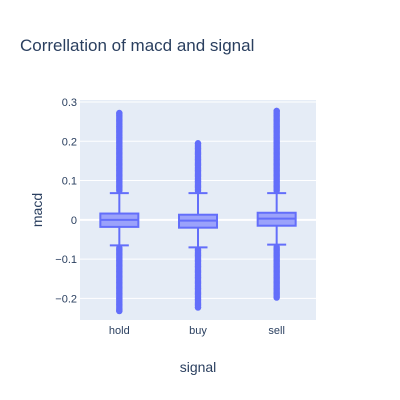  What do you see at coordinates (37, 210) in the screenshot?
I see `y-axis-title: macd` at bounding box center [37, 210].